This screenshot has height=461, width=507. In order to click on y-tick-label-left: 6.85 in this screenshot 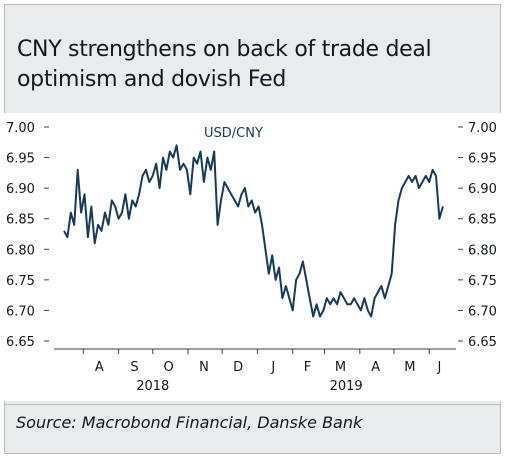, I will do `click(20, 220)`.